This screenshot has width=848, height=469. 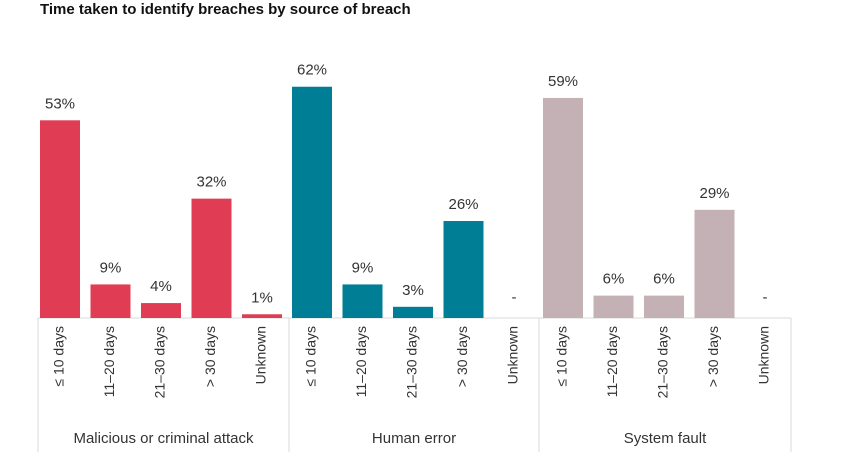 What do you see at coordinates (665, 438) in the screenshot?
I see `group-label-2: System fault` at bounding box center [665, 438].